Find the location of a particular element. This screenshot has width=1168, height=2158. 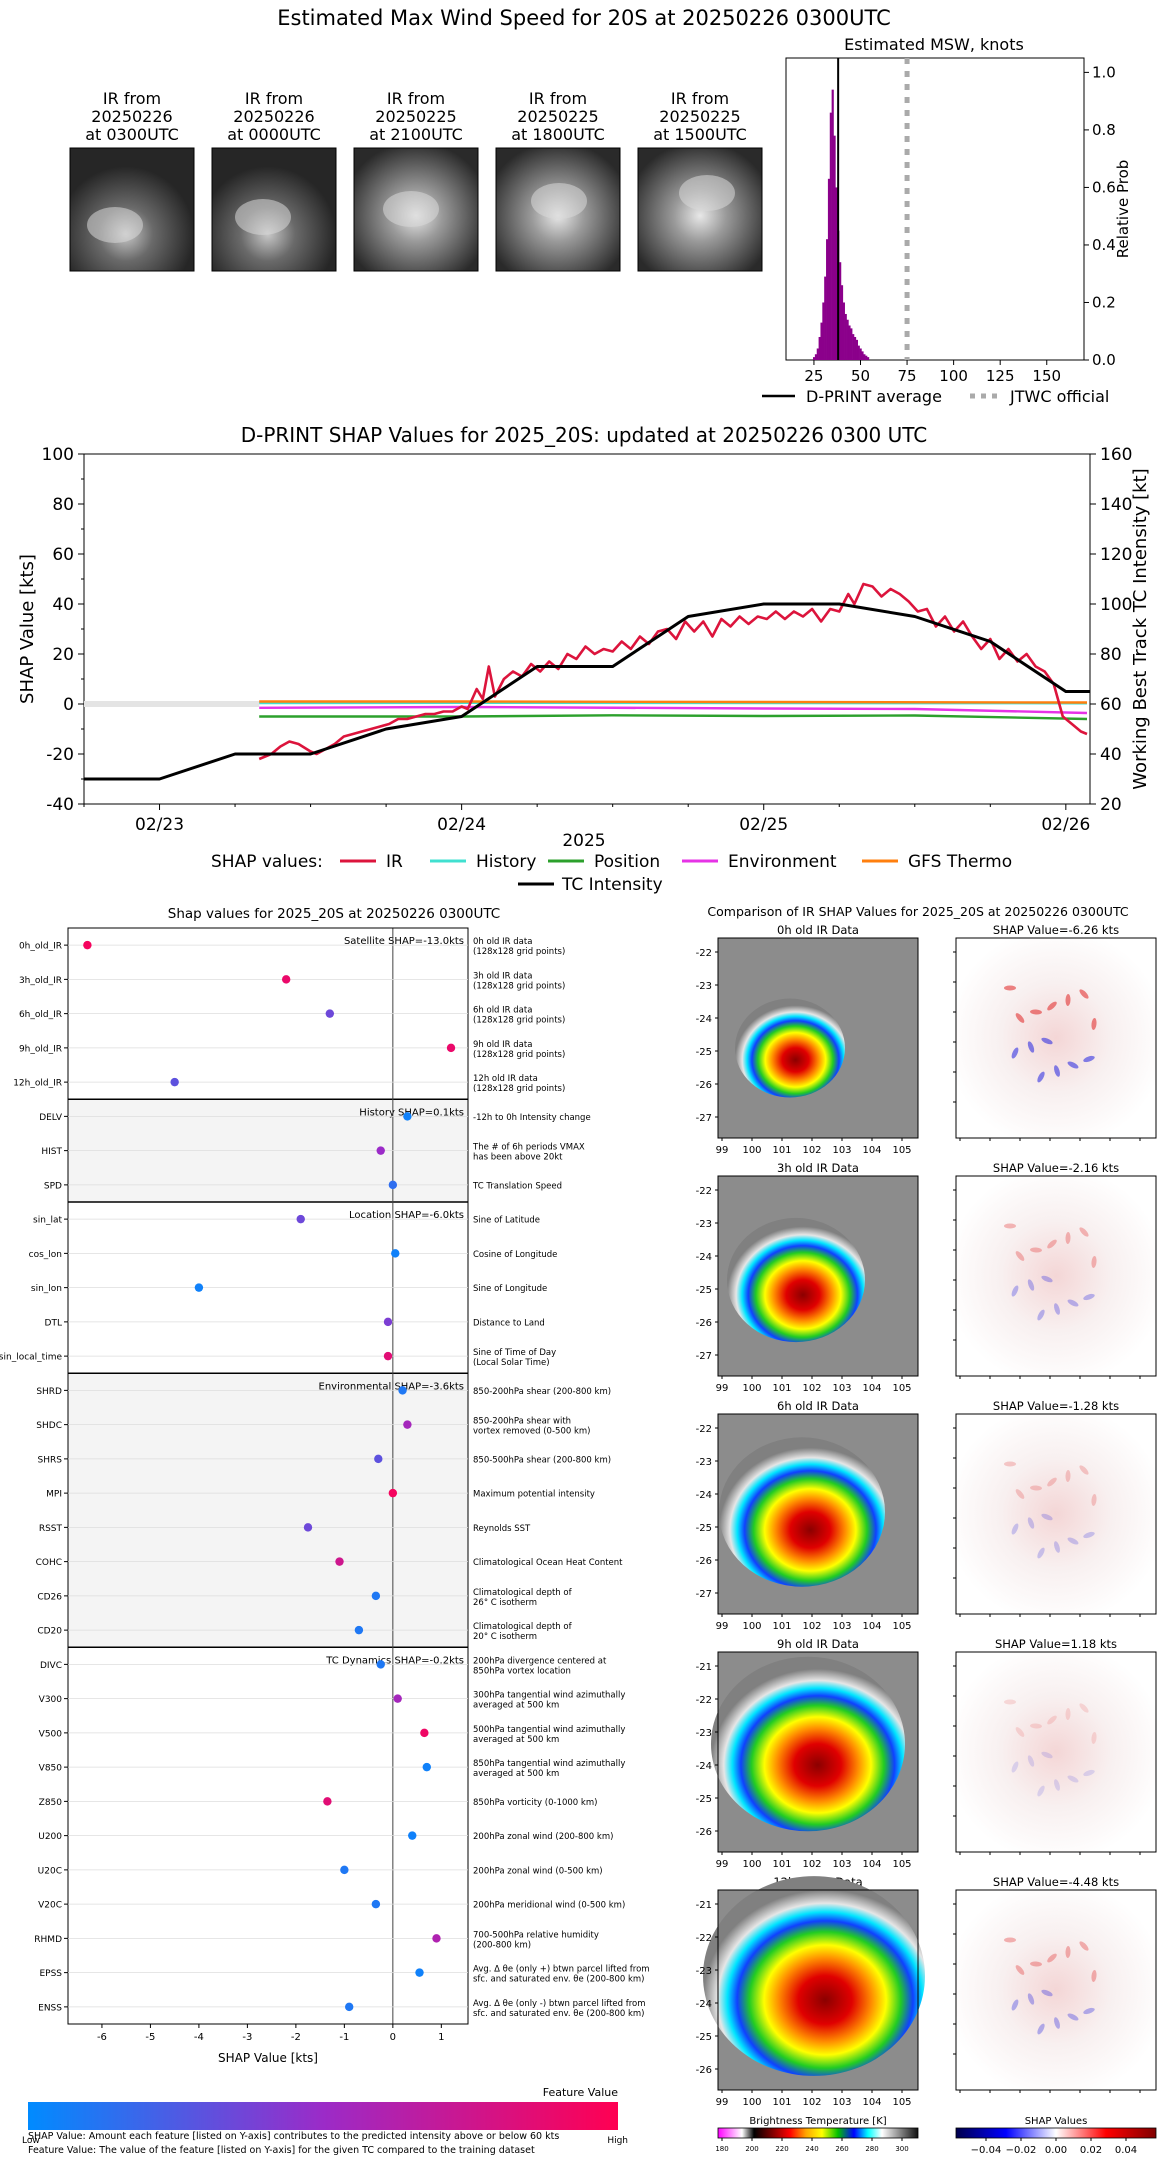

msw-x-tick-label: 75 is located at coordinates (907, 376).